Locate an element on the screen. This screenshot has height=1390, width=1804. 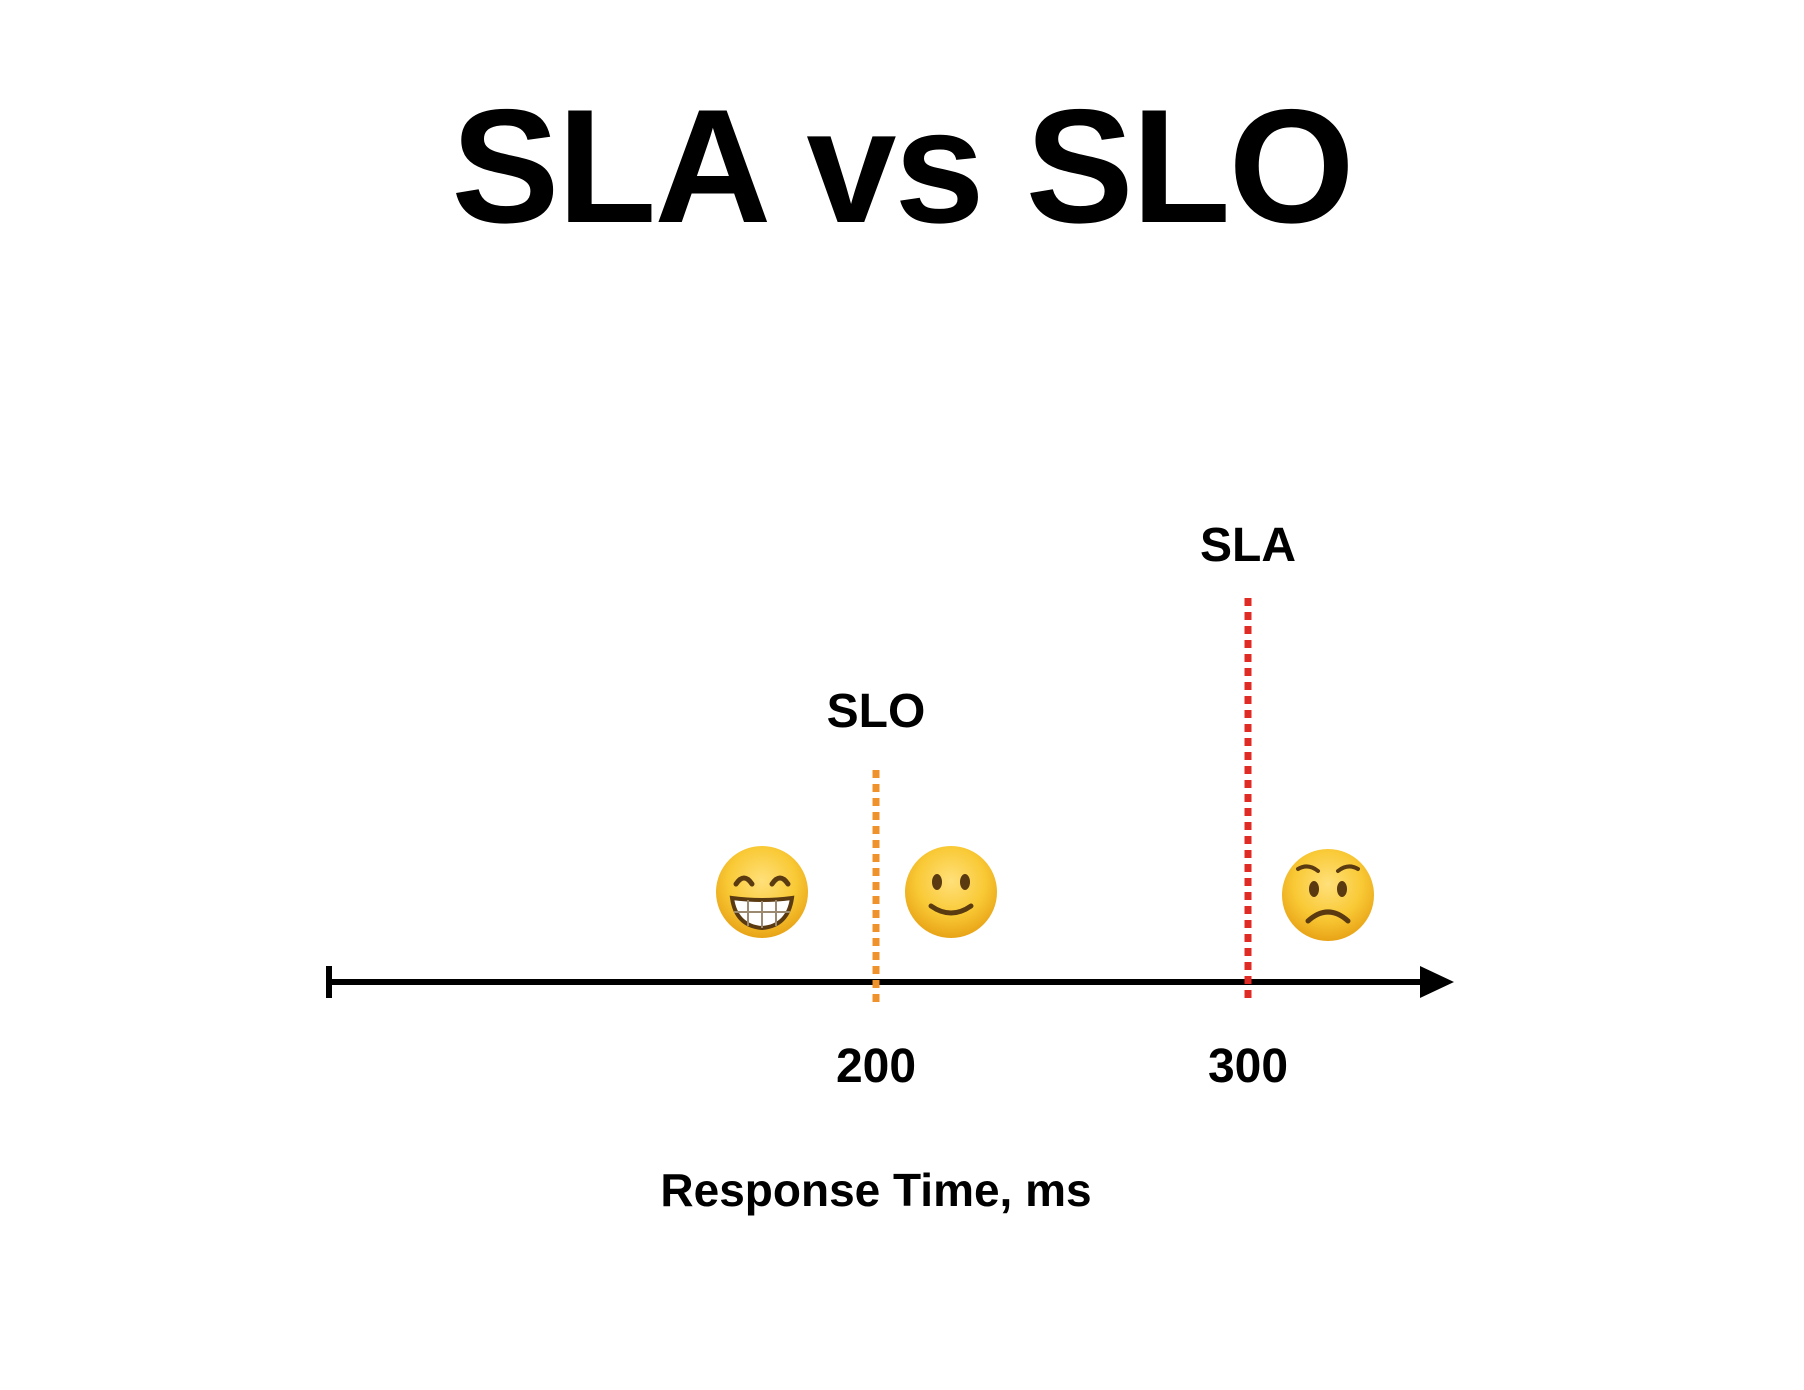
slo-label: SLO is located at coordinates (876, 711).